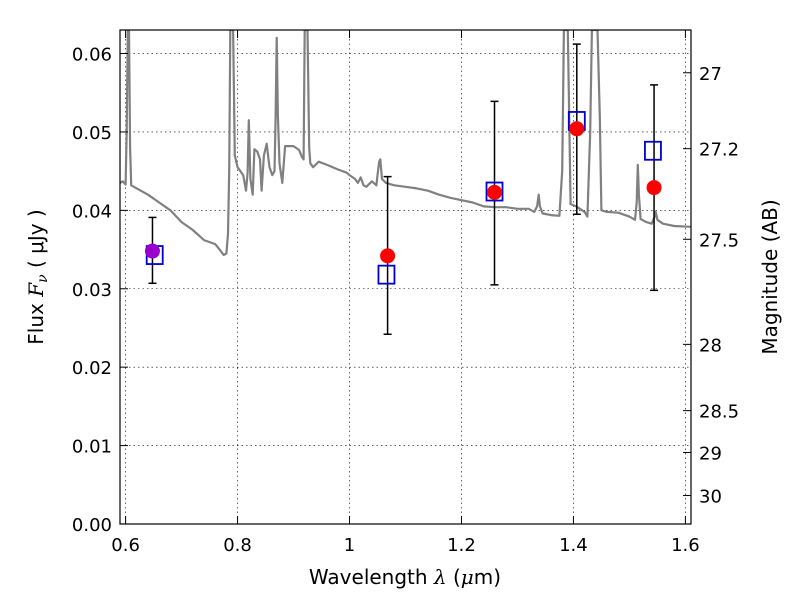 This screenshot has width=800, height=600. Describe the element at coordinates (92, 133) in the screenshot. I see `y-tick-label: 0.05` at that location.